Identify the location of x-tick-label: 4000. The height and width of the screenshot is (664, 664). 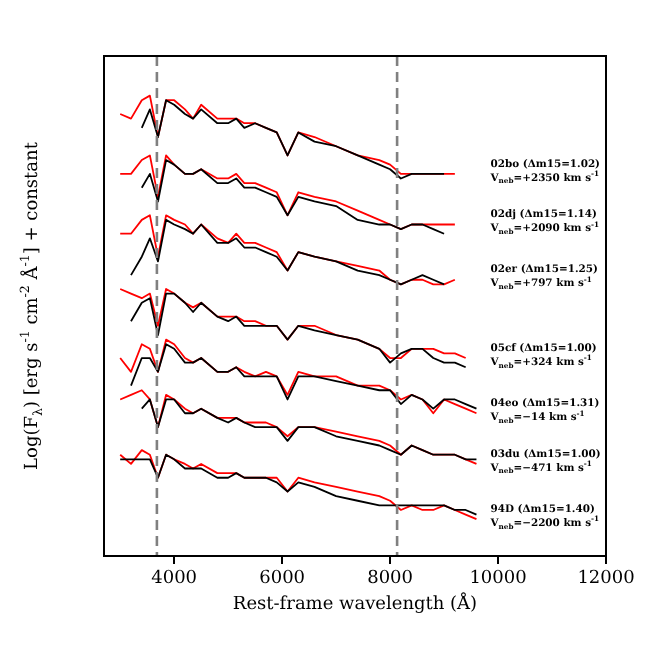
(174, 579).